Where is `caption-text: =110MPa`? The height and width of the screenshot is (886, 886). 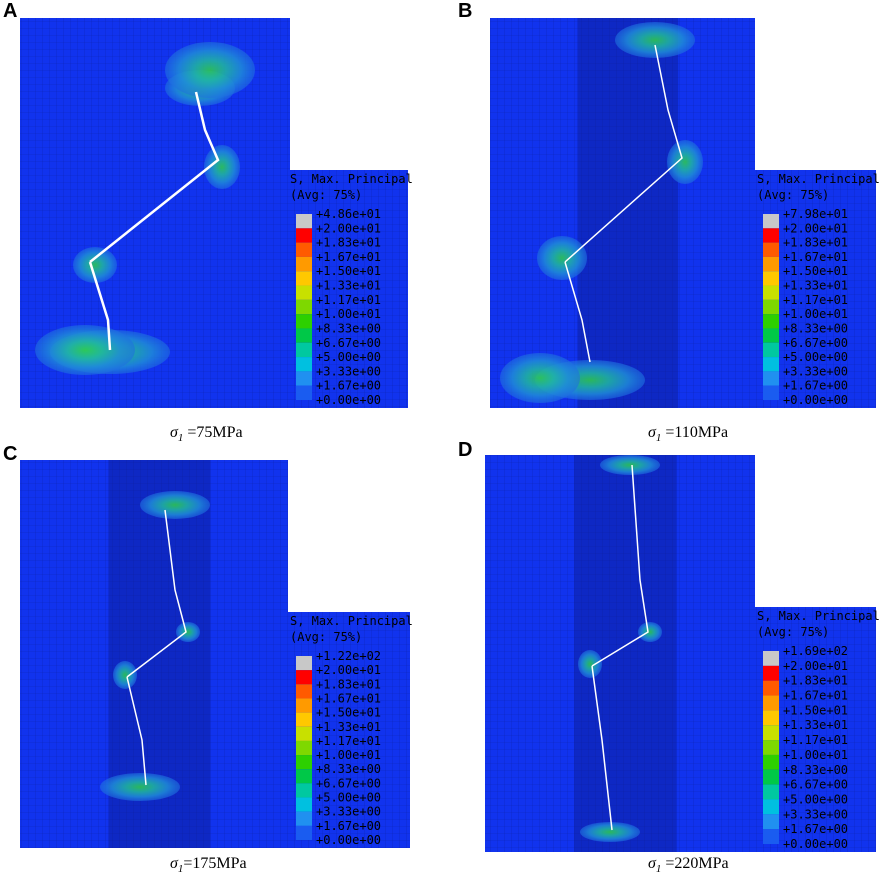 caption-text: =110MPa is located at coordinates (694, 432).